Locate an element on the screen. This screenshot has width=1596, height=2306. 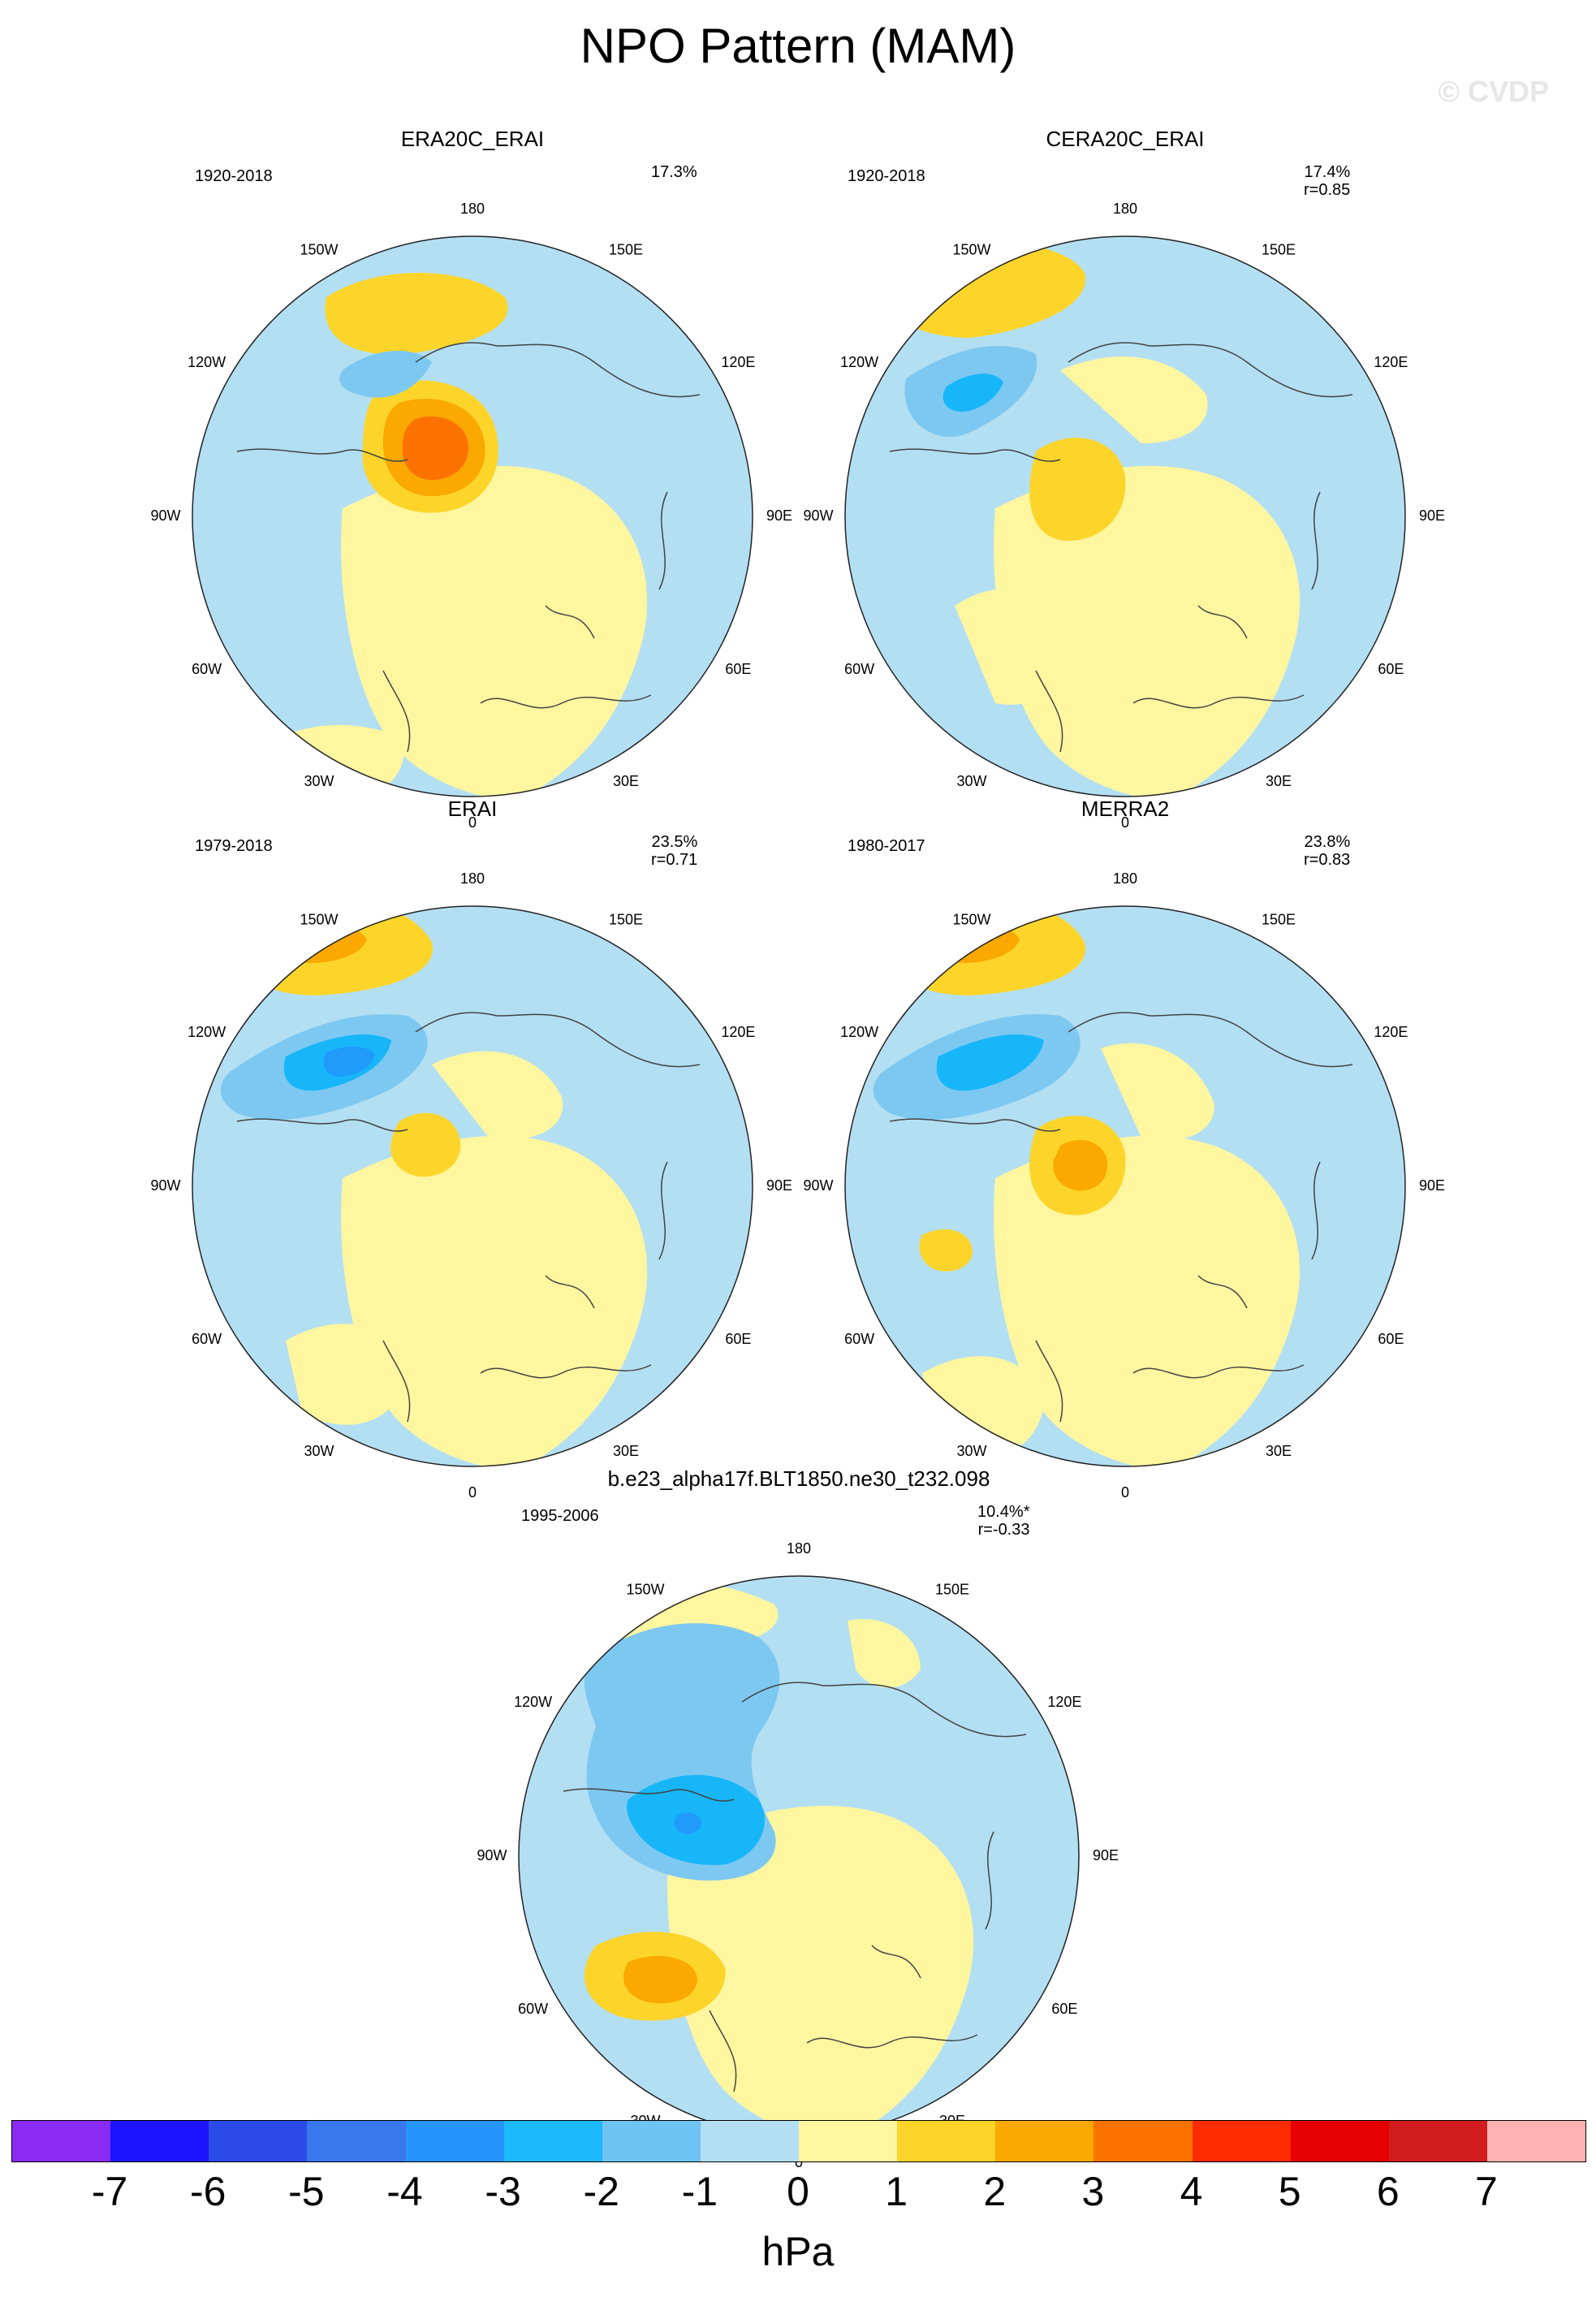
panel-stats: 23.5% r=0.71 is located at coordinates (674, 851).